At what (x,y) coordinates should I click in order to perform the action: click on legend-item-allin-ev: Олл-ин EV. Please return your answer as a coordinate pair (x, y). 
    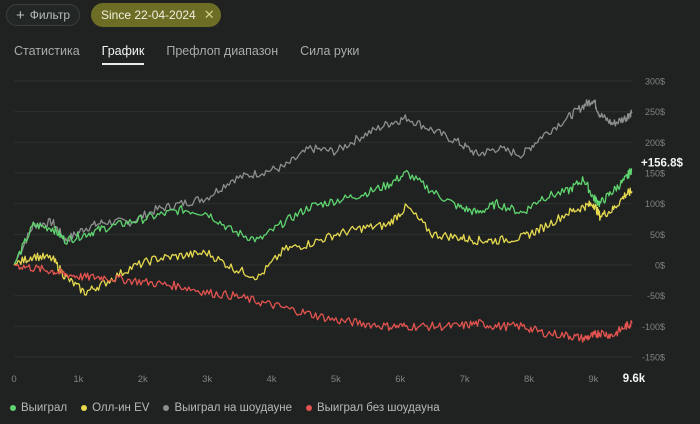
    Looking at the image, I should click on (115, 408).